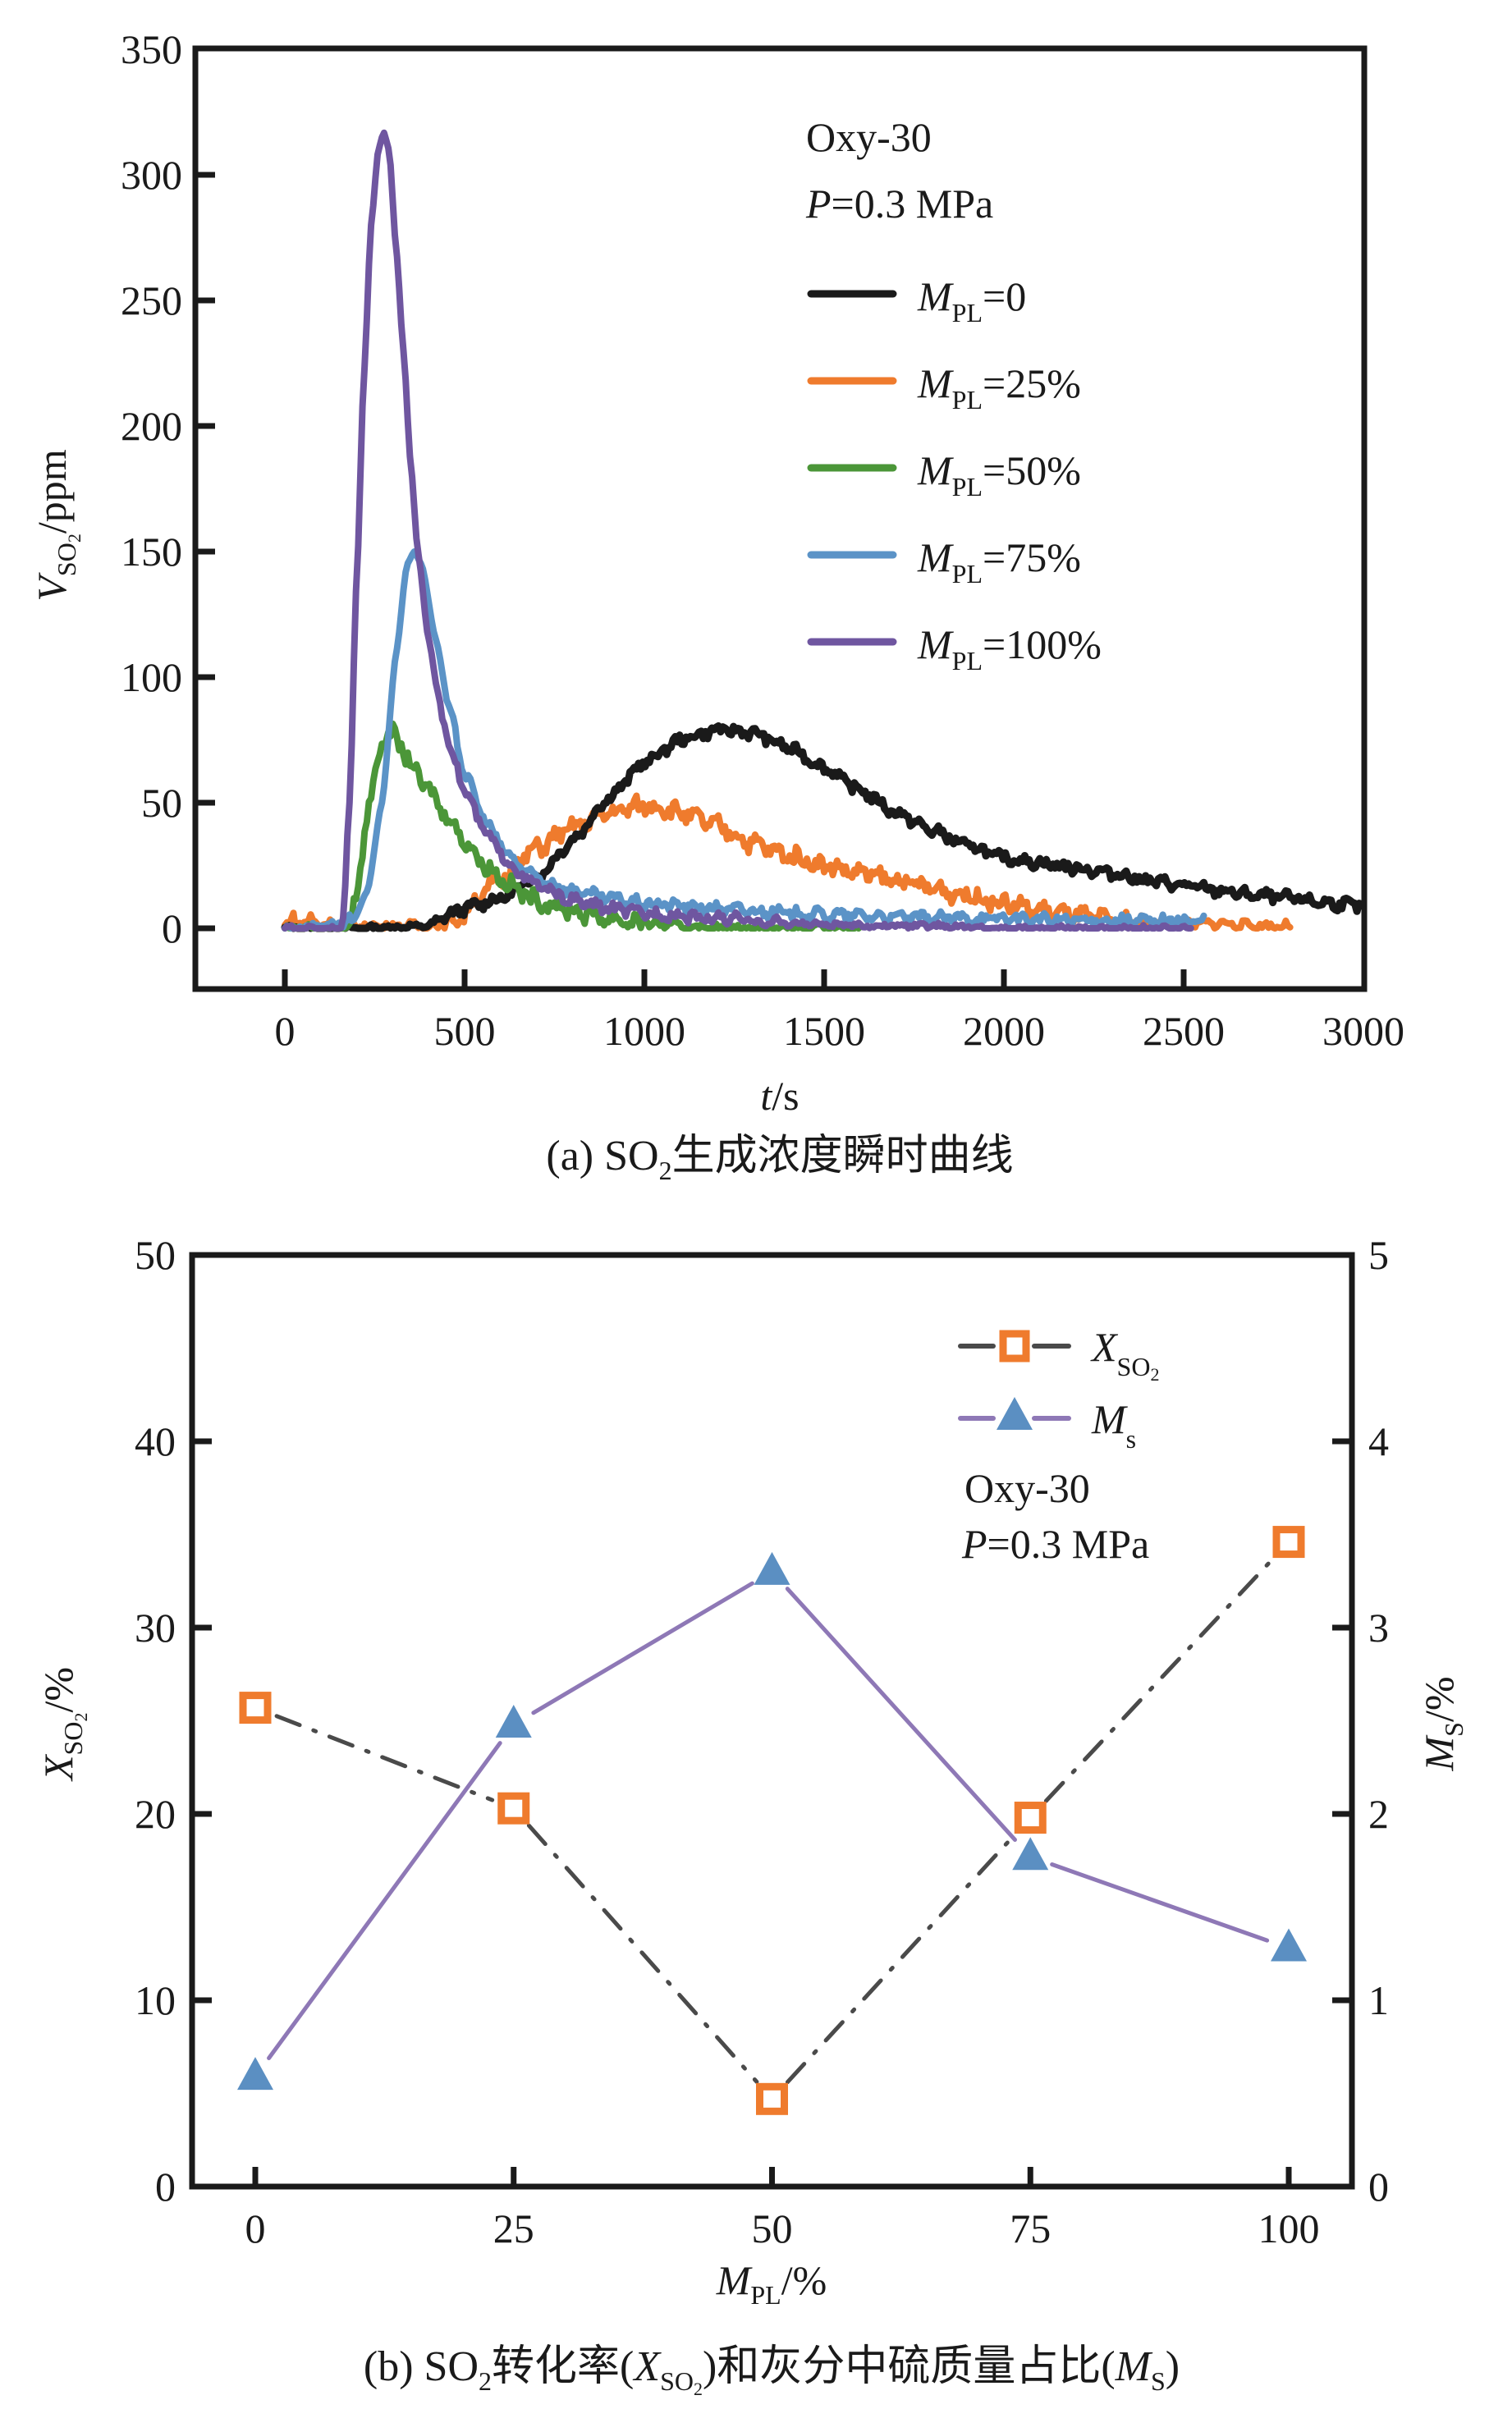 Image resolution: width=1512 pixels, height=2409 pixels. What do you see at coordinates (155, 1441) in the screenshot?
I see `left-y-tick-label: 40` at bounding box center [155, 1441].